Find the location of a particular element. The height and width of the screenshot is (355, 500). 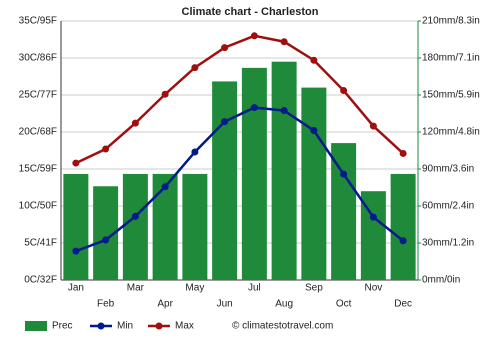

y2-tick-label: 210mm/8.3in is located at coordinates (451, 21).